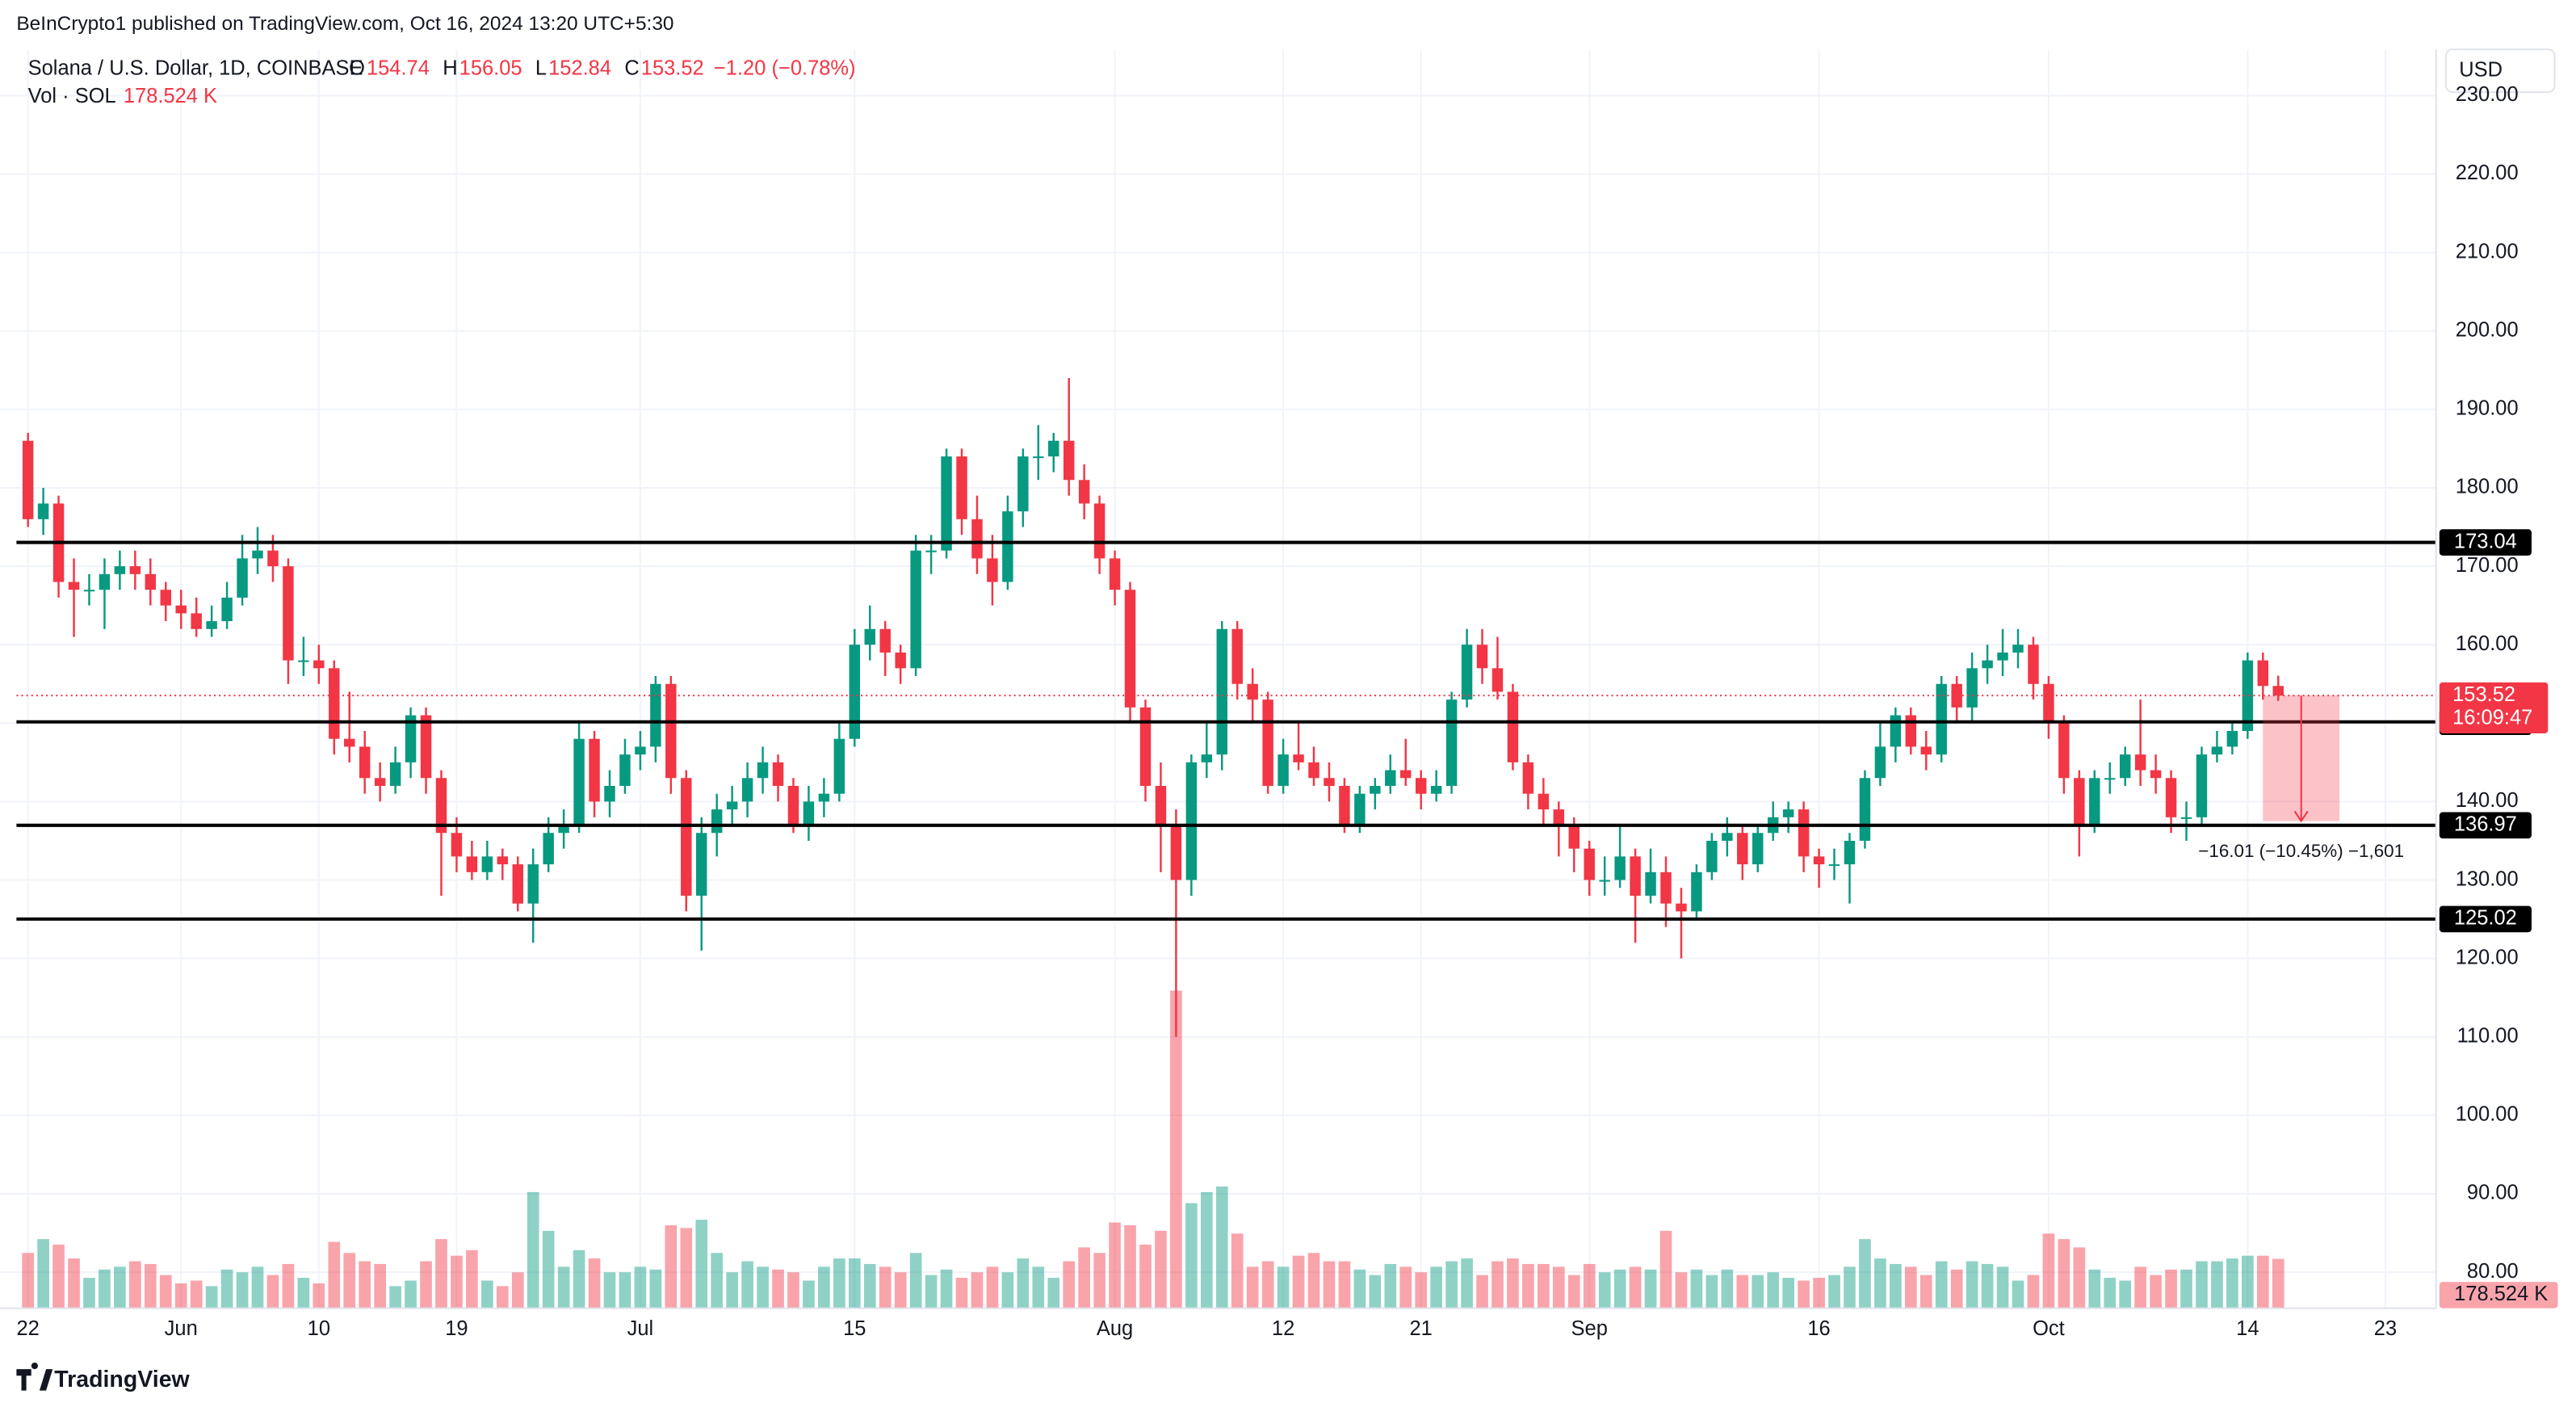  I want to click on legend-change: −1.20 (−0.78%), so click(785, 68).